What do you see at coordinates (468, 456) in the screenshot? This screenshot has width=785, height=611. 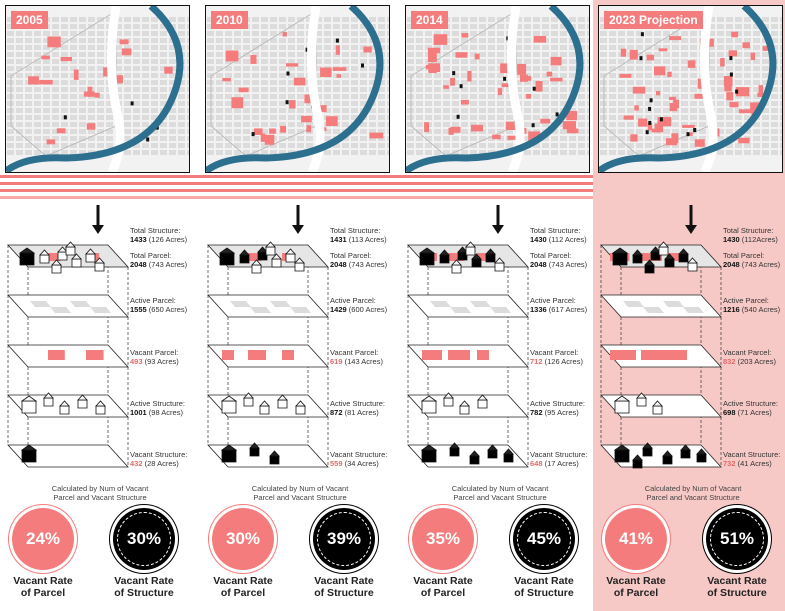 I see `layer-plate` at bounding box center [468, 456].